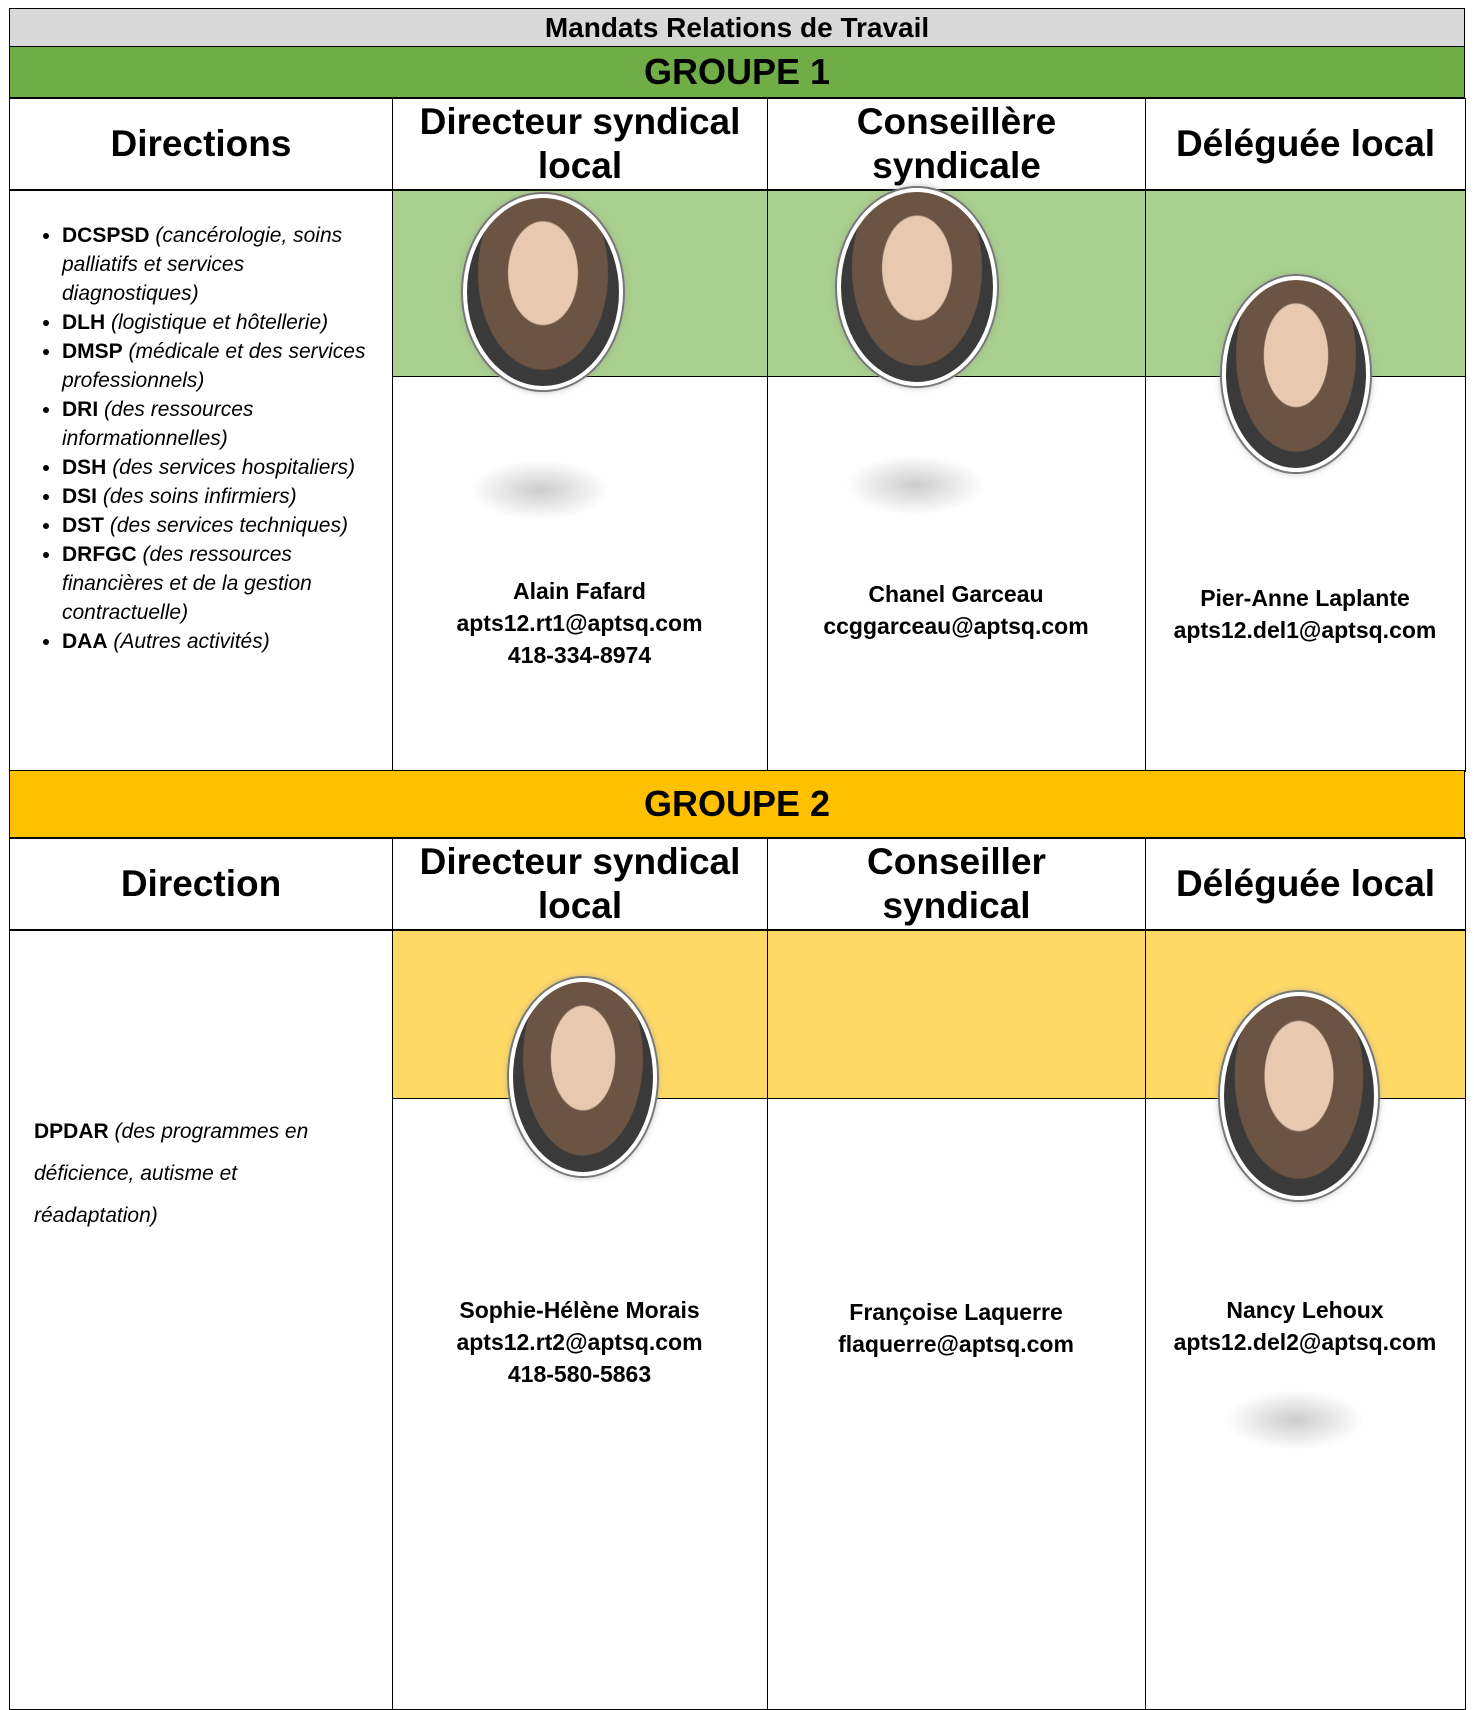 The height and width of the screenshot is (1710, 1474). Describe the element at coordinates (80, 409) in the screenshot. I see `direction-code: DRI` at that location.